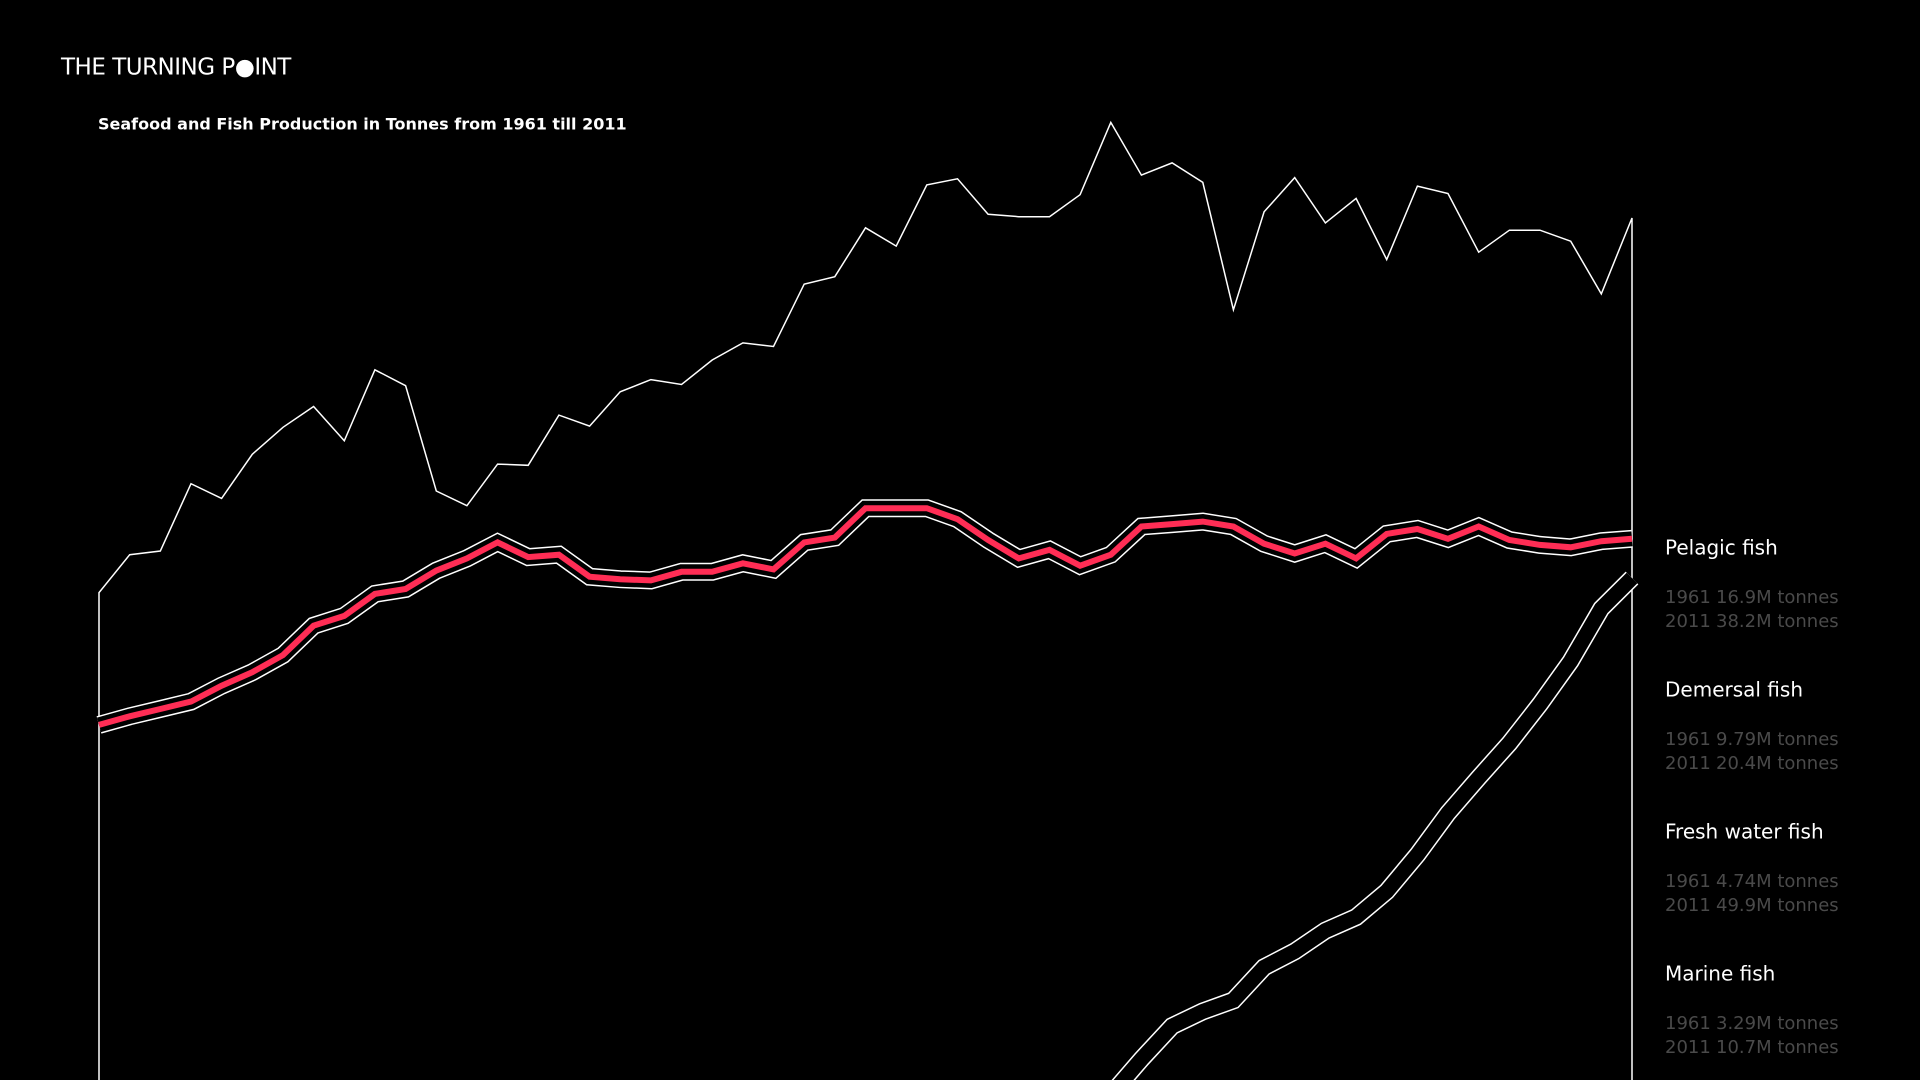  I want to click on legend-value: 3.29M tonnes, so click(1777, 1023).